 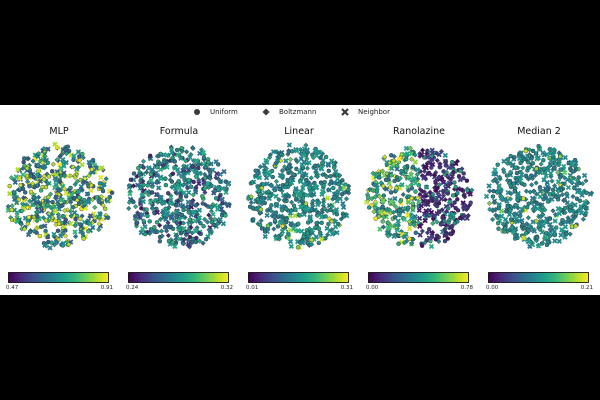 I want to click on scatter-plot, so click(x=179, y=197).